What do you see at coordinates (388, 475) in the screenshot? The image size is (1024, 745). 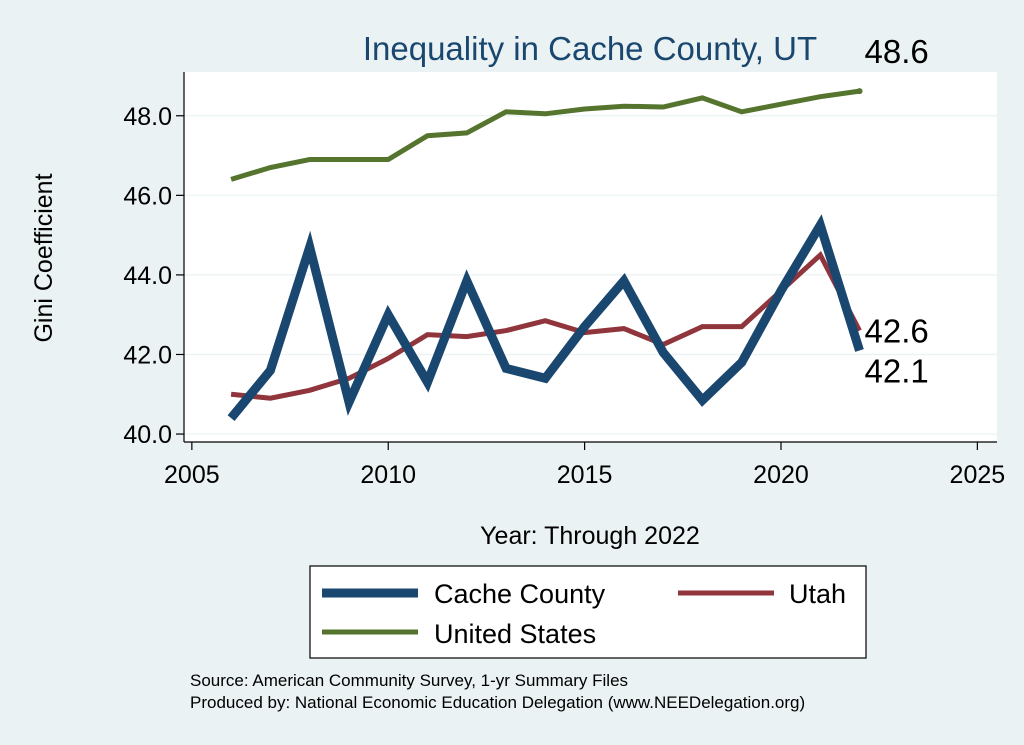 I see `x-tick-label: 2010` at bounding box center [388, 475].